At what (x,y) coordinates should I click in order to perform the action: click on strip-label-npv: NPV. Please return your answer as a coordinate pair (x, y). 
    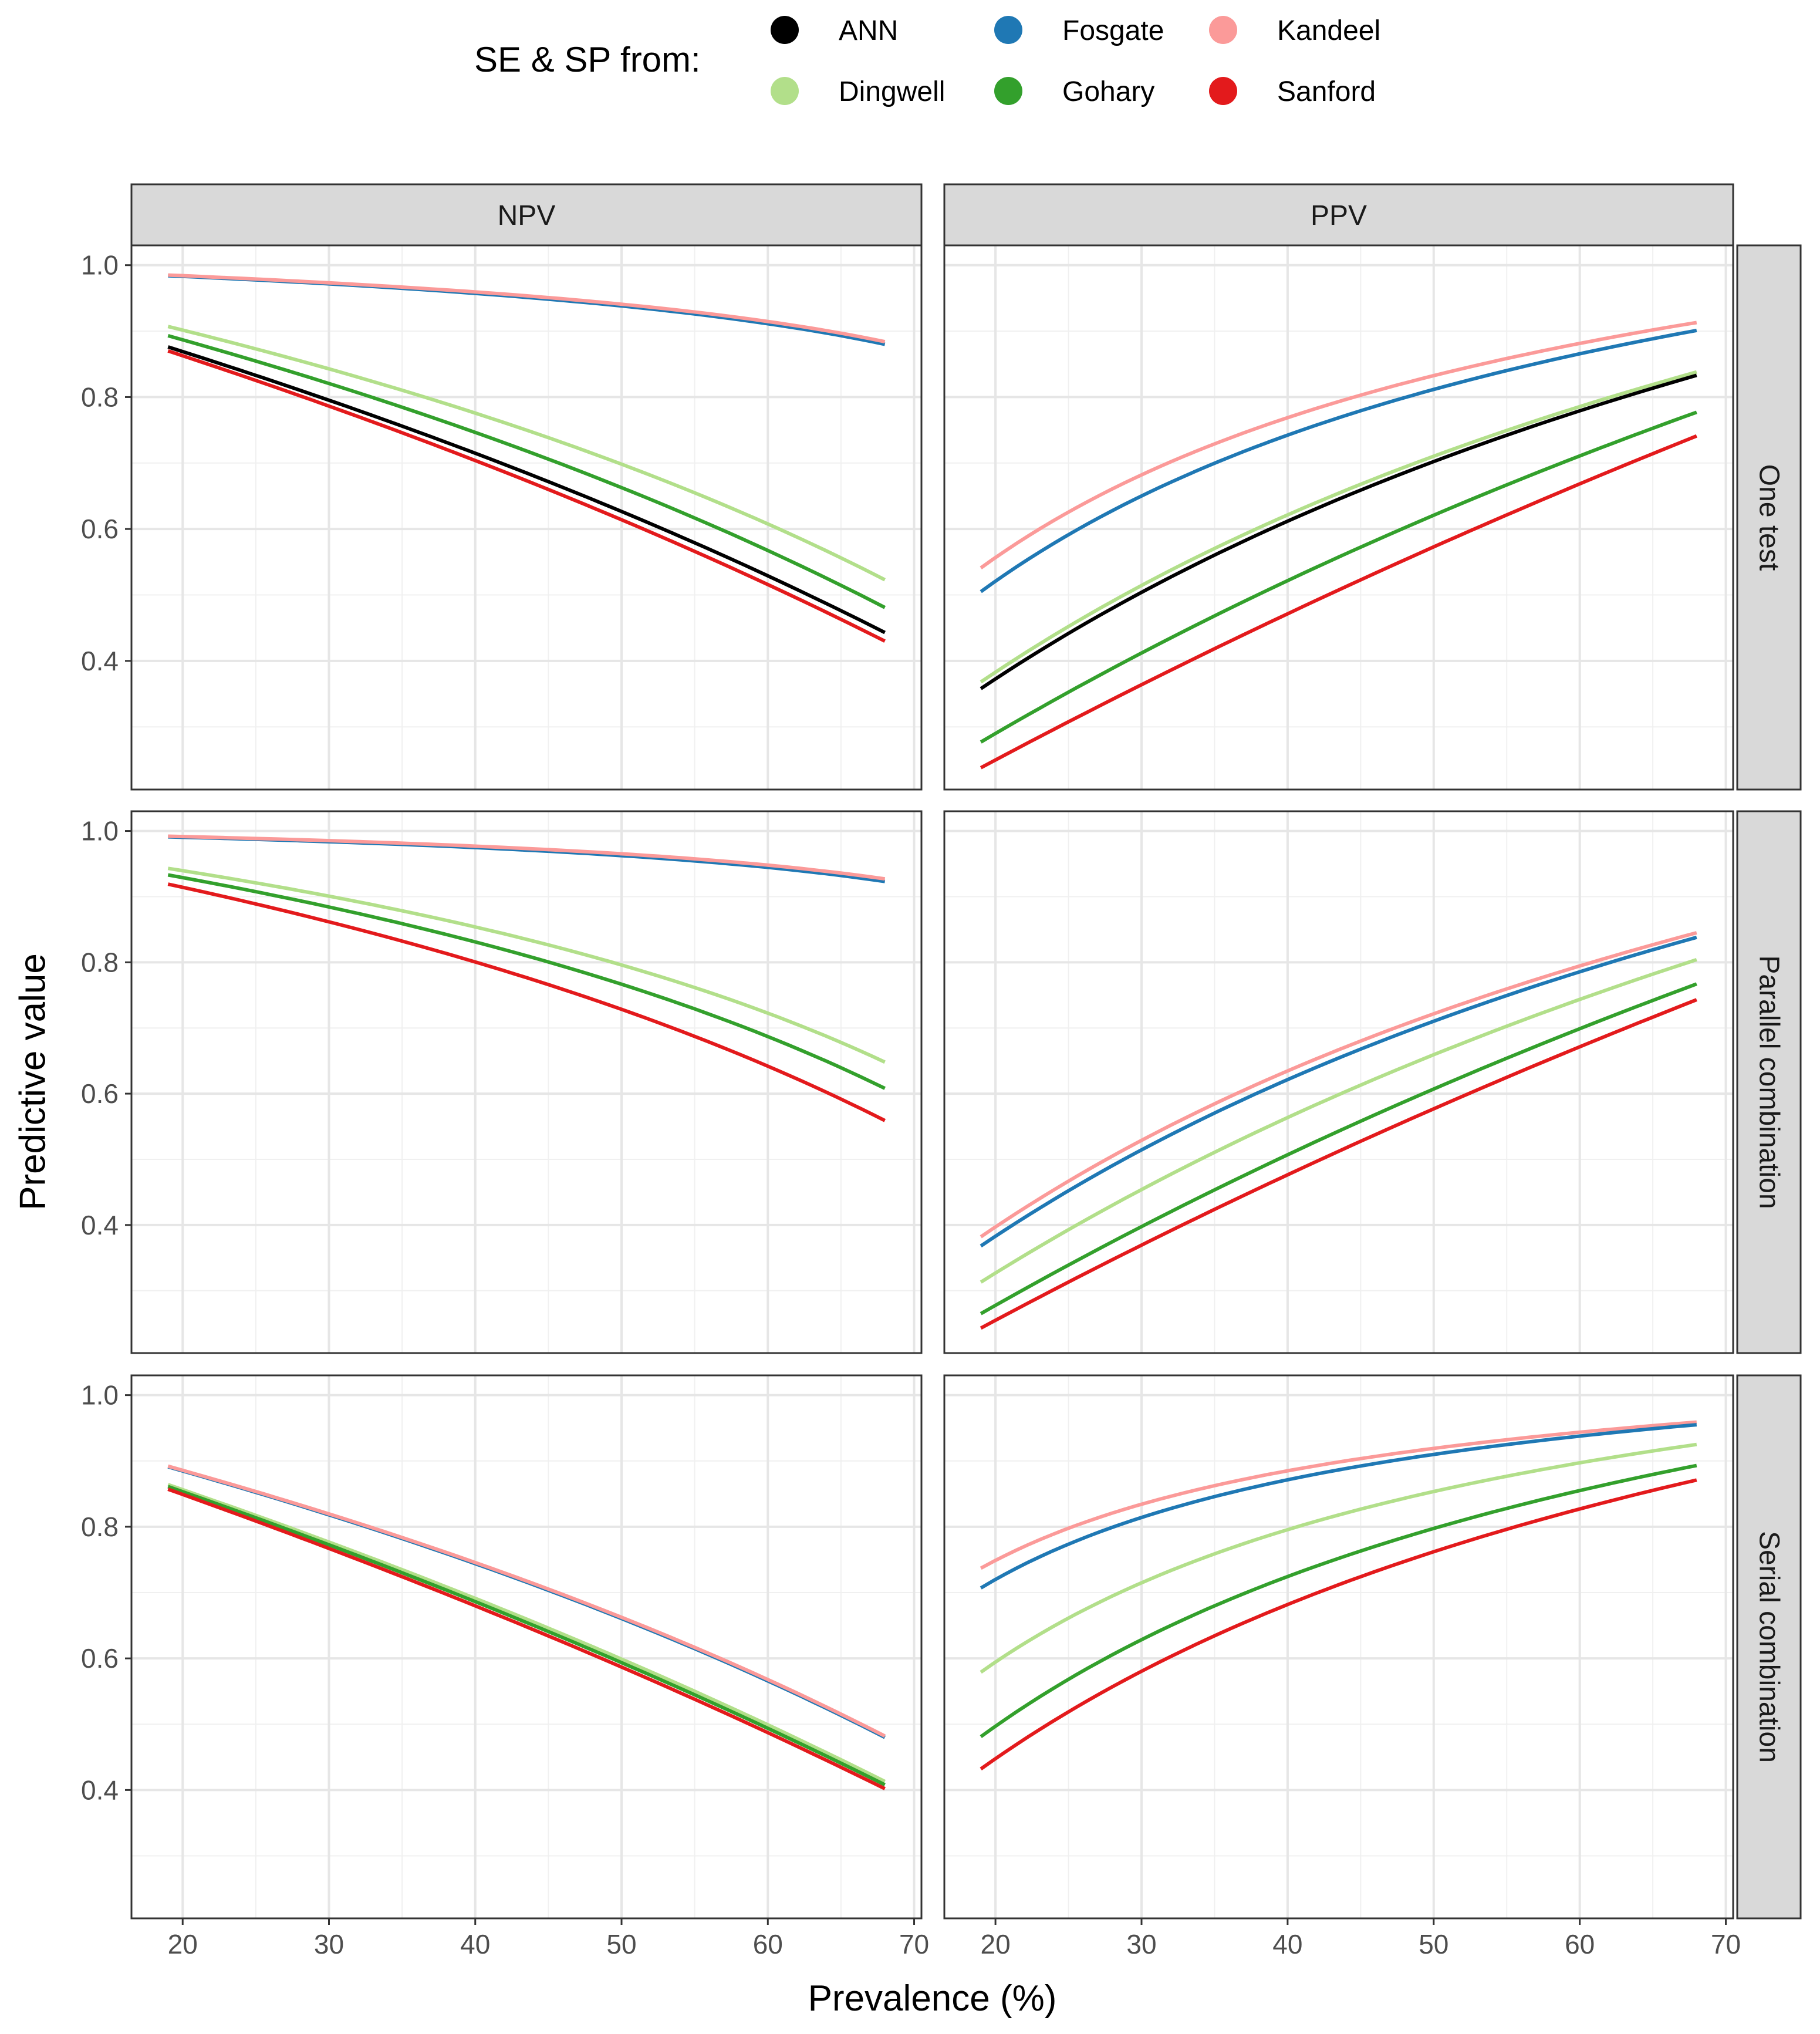
    Looking at the image, I should click on (527, 215).